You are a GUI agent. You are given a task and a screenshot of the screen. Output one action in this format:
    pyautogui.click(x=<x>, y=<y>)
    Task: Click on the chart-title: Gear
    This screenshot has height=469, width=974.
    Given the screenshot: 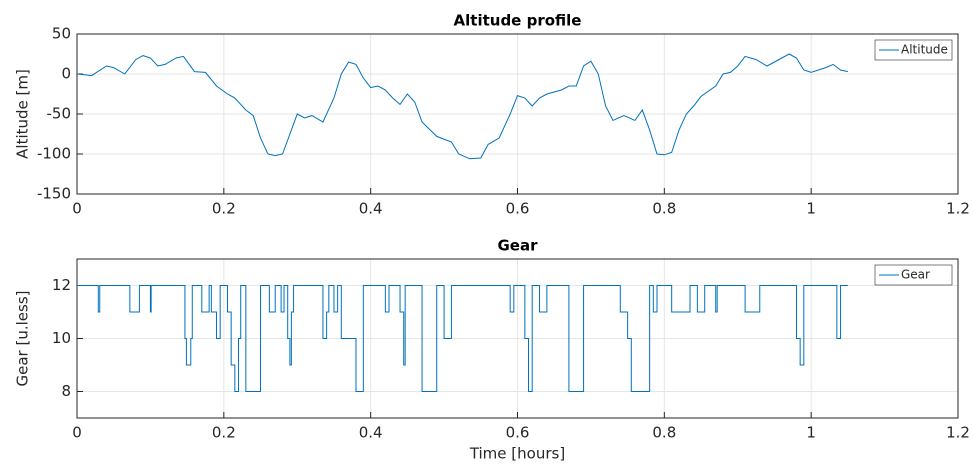 What is the action you would take?
    pyautogui.click(x=517, y=246)
    